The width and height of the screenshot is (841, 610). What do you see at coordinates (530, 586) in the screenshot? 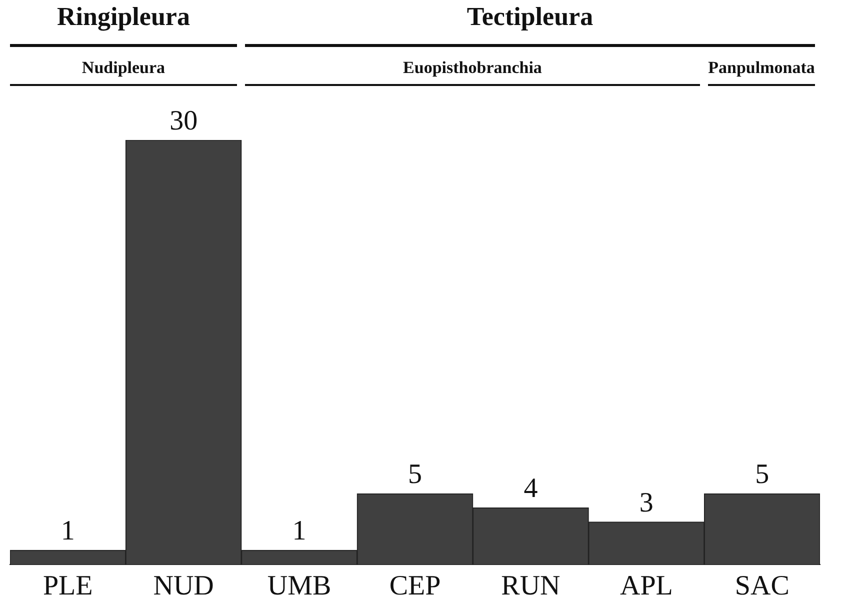
I see `x-tick-label: RUN` at bounding box center [530, 586].